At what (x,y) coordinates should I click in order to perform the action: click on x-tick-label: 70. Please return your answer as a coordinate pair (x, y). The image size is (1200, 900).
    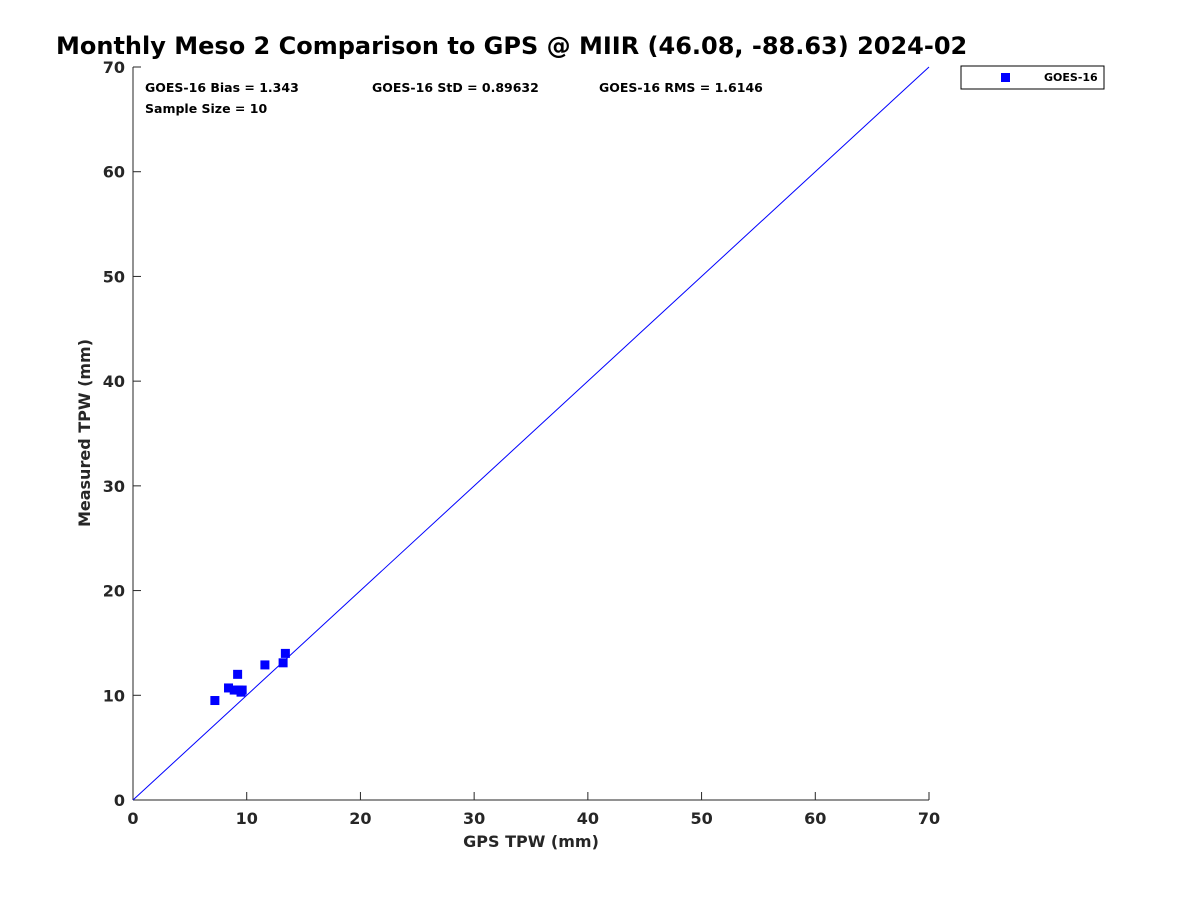
    Looking at the image, I should click on (929, 818).